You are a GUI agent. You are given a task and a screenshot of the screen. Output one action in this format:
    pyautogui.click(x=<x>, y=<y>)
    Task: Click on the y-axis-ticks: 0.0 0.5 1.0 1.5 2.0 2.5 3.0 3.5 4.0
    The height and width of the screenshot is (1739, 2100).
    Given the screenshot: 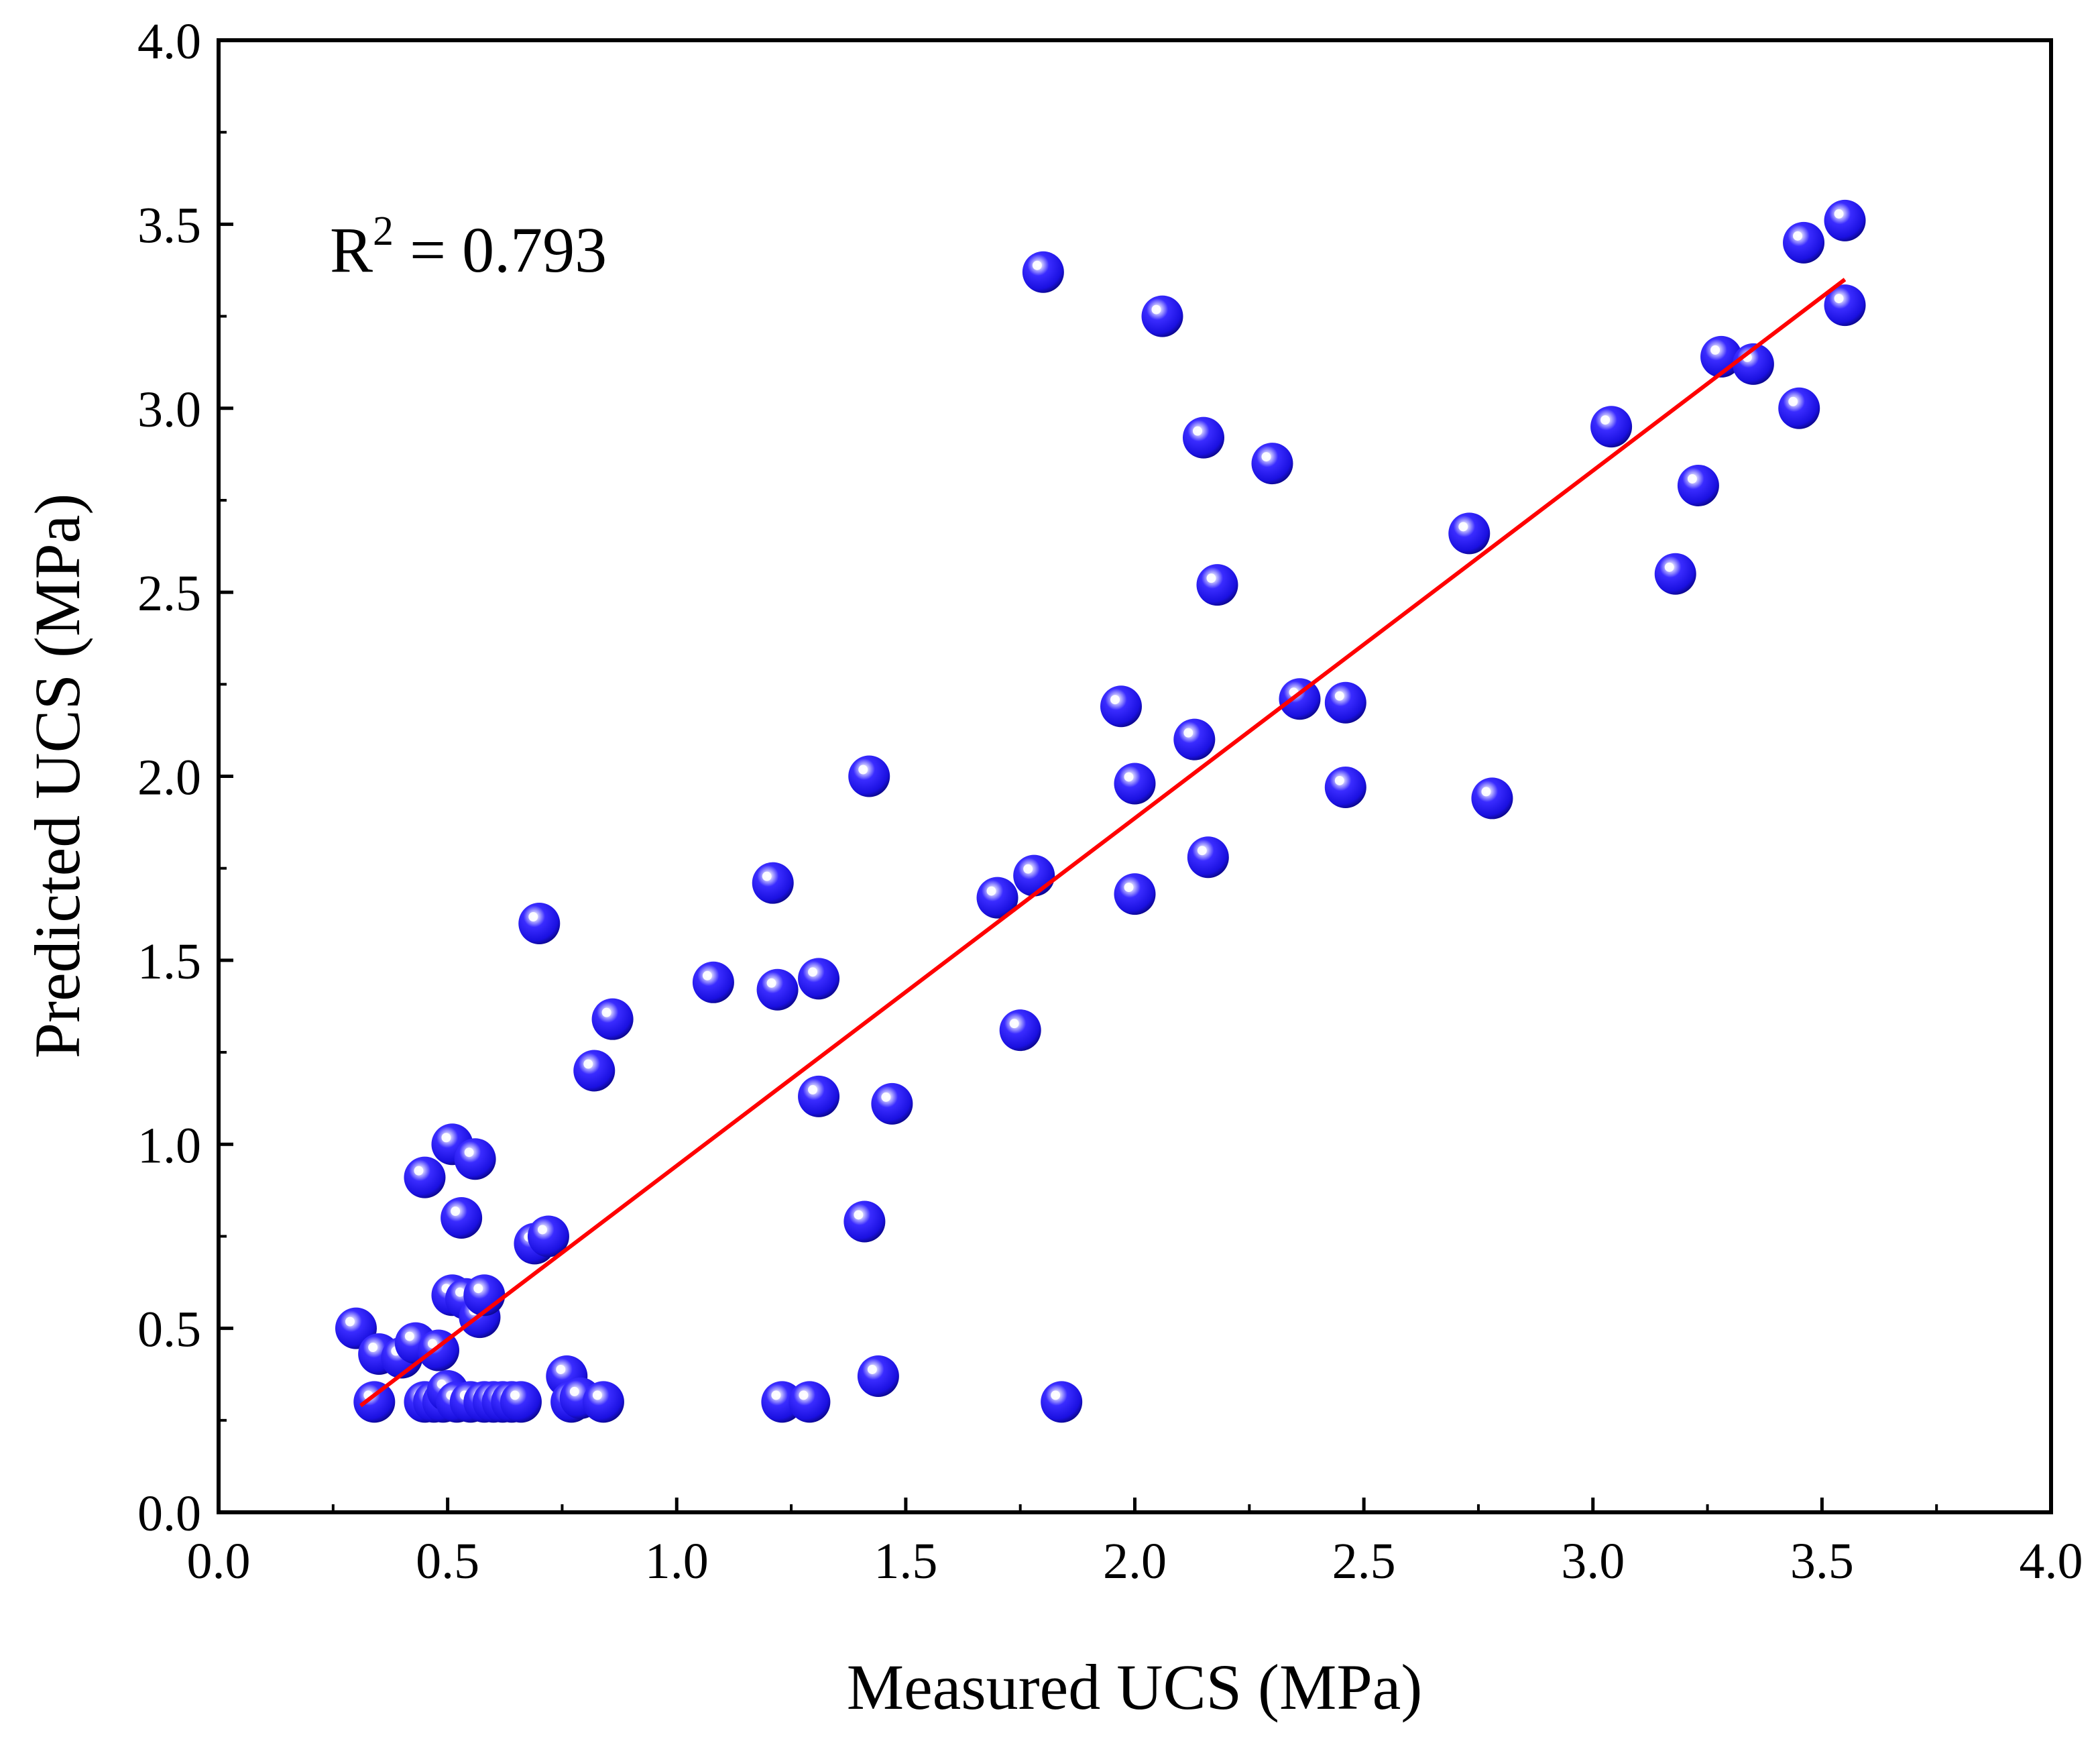 What is the action you would take?
    pyautogui.click(x=185, y=777)
    